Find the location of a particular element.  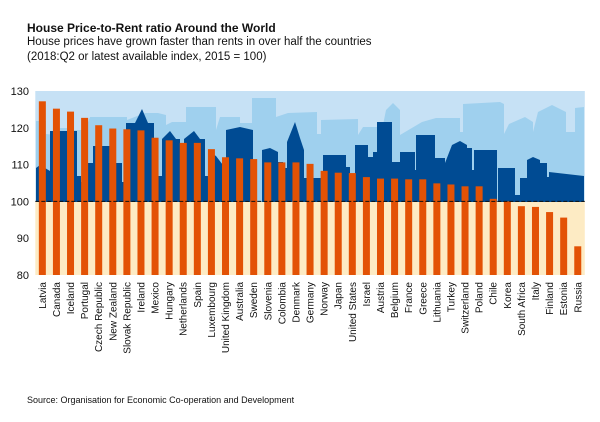

x-tick-label: Italy is located at coordinates (536, 291).